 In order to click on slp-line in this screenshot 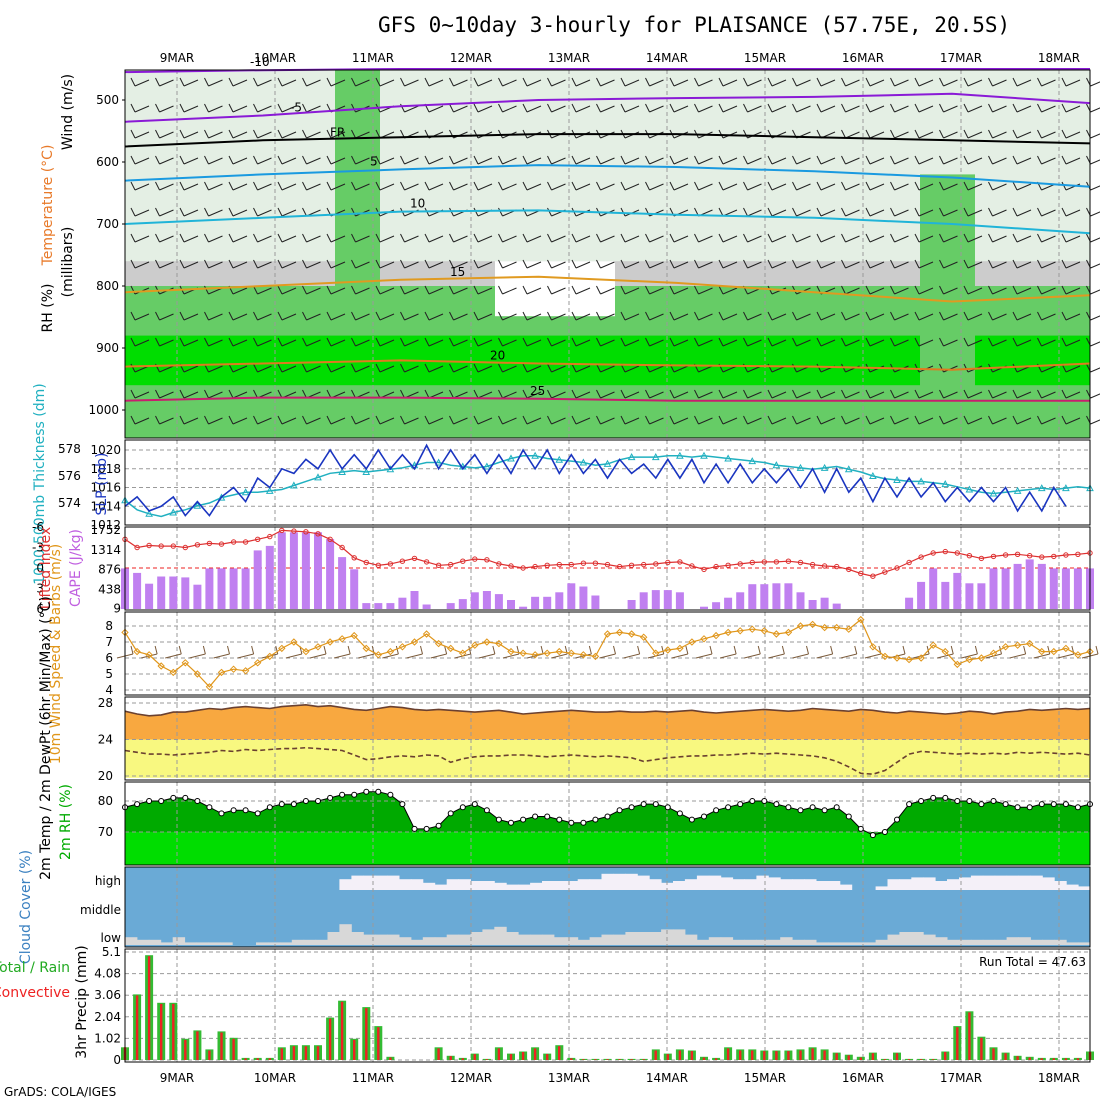, I will do `click(595, 480)`.